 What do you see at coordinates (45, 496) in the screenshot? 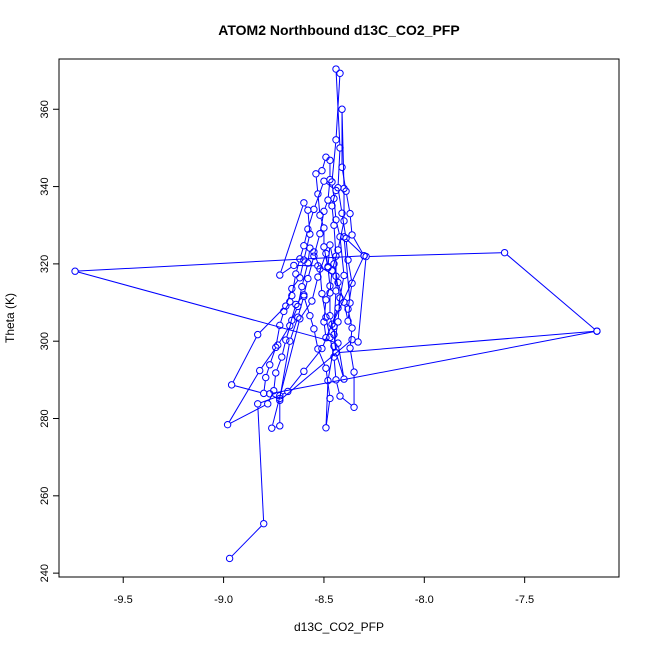
I see `y-tick-label: 260` at bounding box center [45, 496].